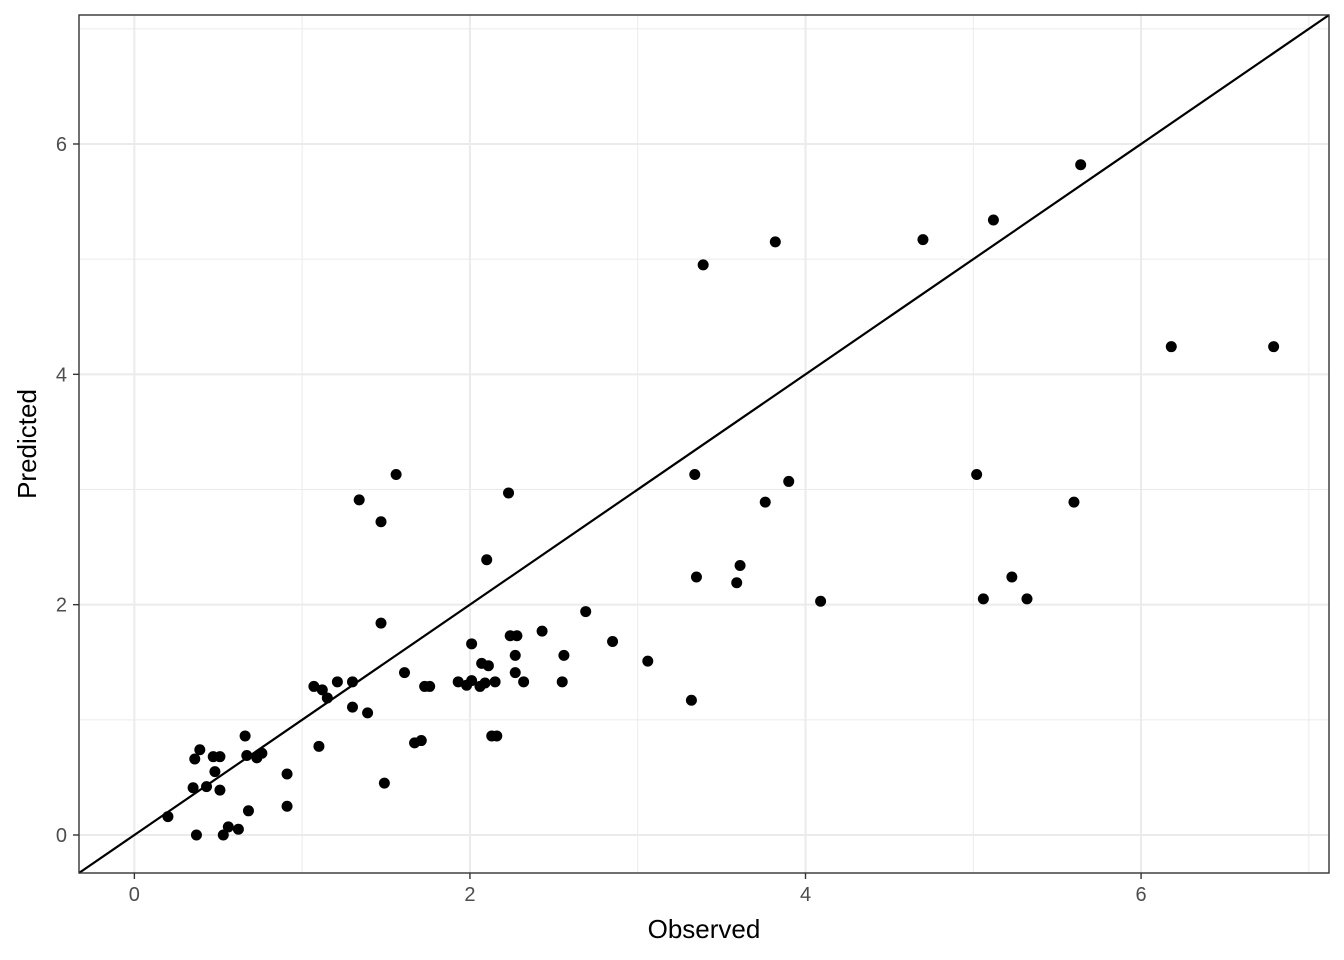  What do you see at coordinates (638, 889) in the screenshot?
I see `x-axis-ticks: 0 2 4 6` at bounding box center [638, 889].